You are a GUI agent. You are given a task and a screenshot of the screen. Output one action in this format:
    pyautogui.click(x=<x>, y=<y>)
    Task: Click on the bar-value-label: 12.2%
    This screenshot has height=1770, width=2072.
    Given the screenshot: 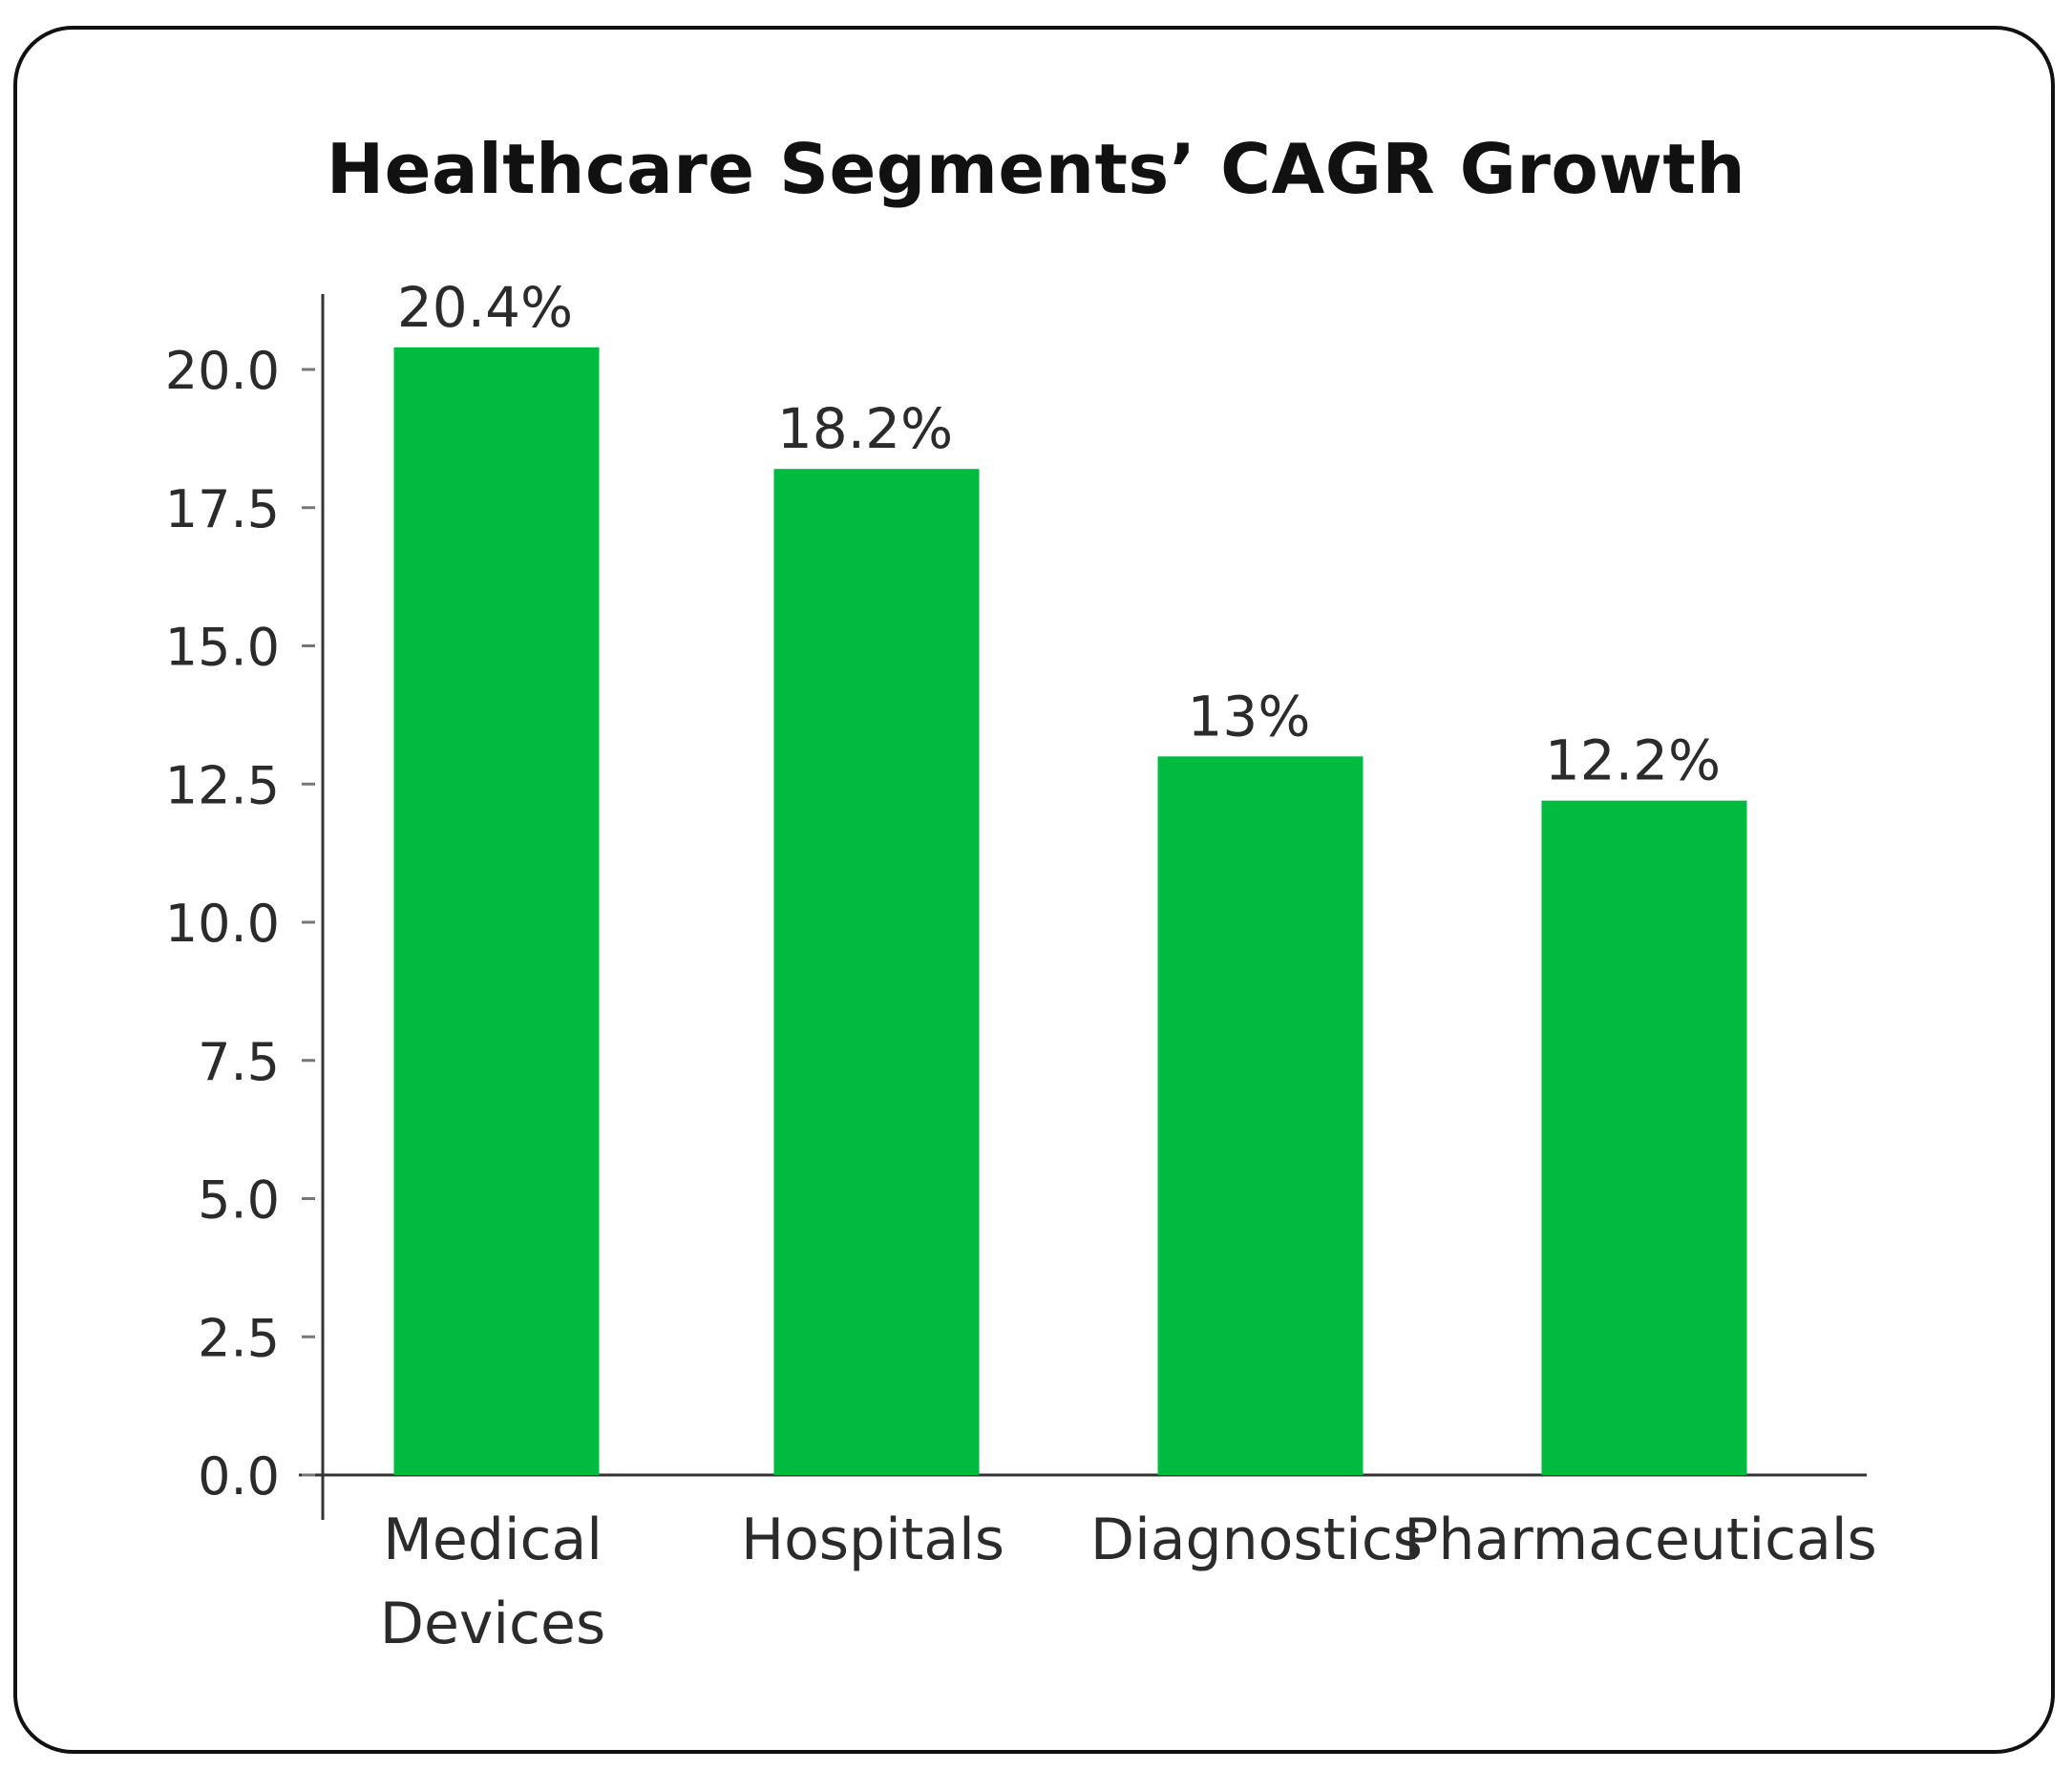 What is the action you would take?
    pyautogui.click(x=1633, y=760)
    